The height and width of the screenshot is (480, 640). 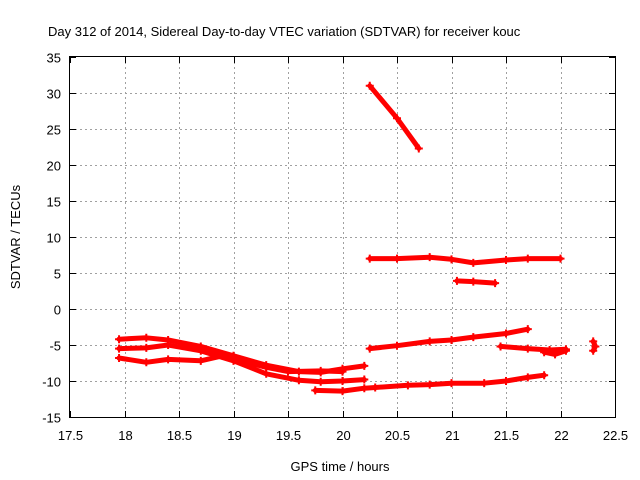 I want to click on y-tick-label: -15, so click(x=51, y=418).